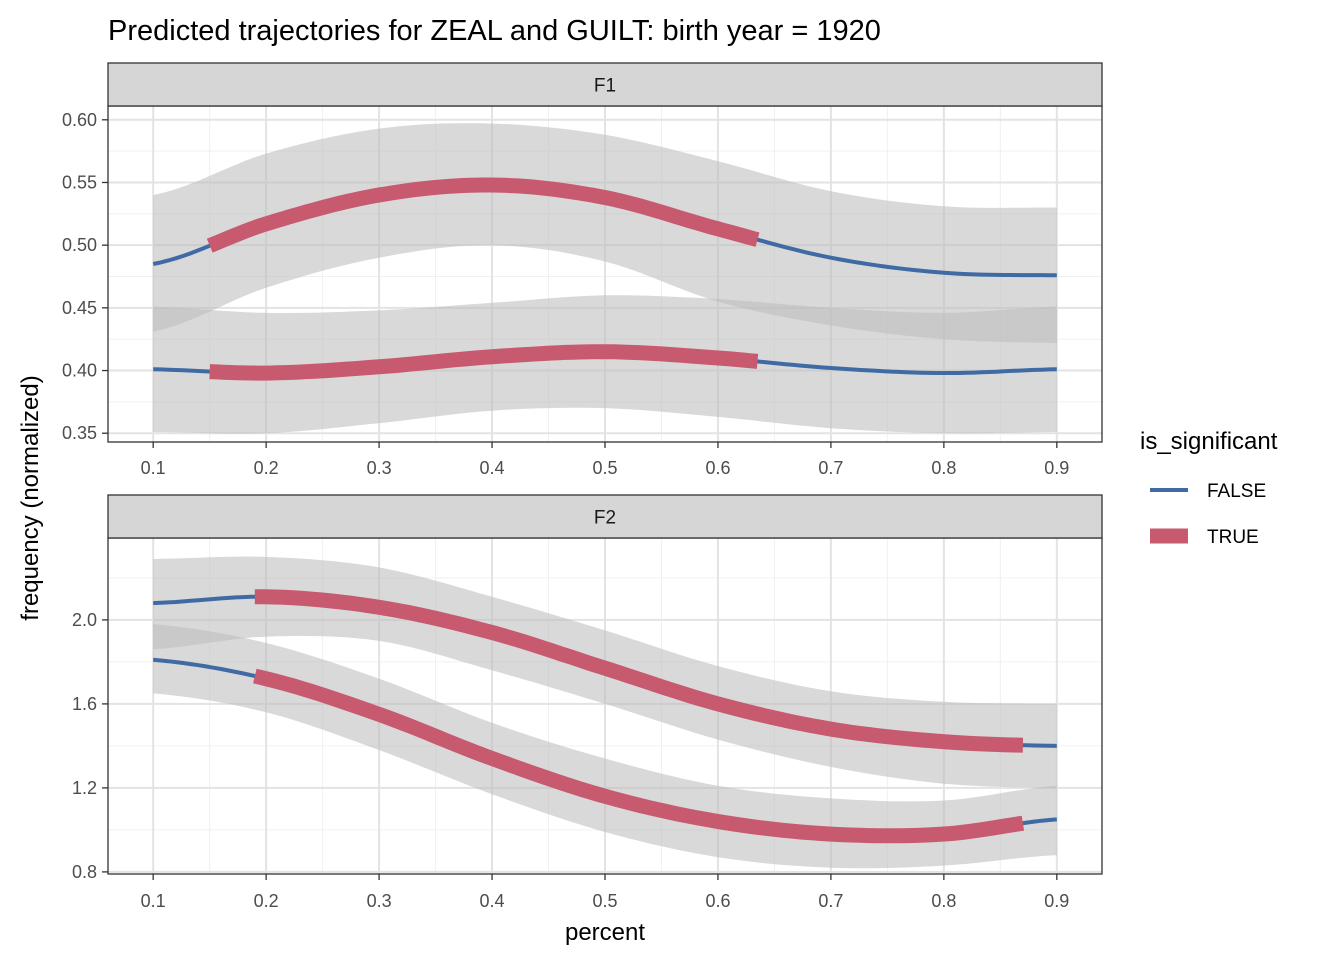 The width and height of the screenshot is (1344, 960). I want to click on y-tick-label: 0.40, so click(79, 371).